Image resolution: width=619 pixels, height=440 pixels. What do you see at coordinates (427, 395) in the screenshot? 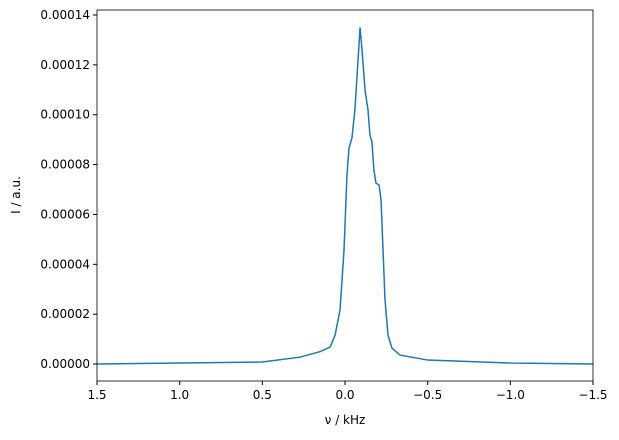
I see `x-tick-label: −0.5` at bounding box center [427, 395].